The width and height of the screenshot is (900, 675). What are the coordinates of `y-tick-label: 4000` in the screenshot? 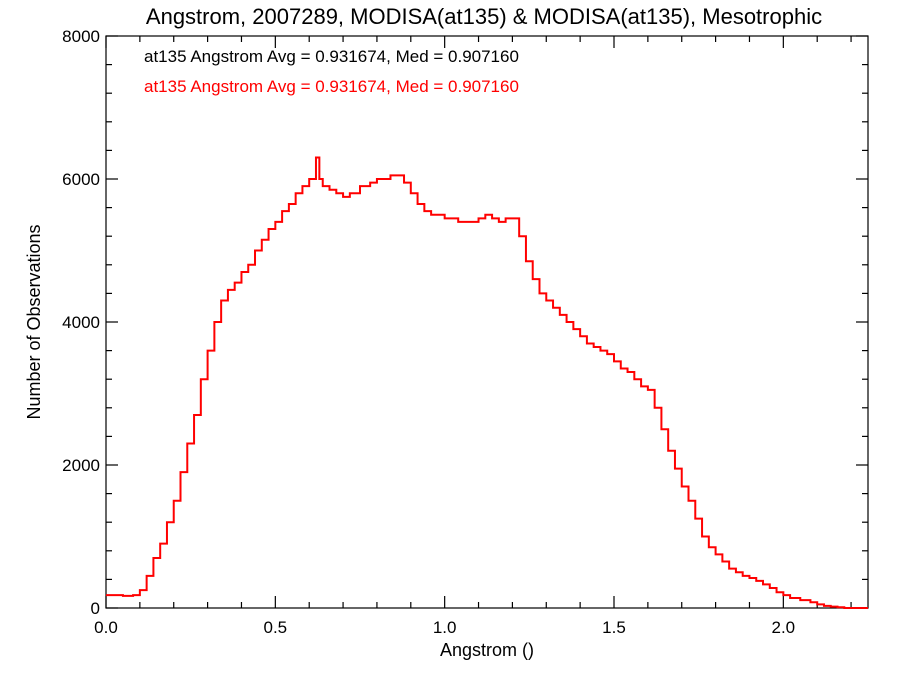 It's located at (81, 322).